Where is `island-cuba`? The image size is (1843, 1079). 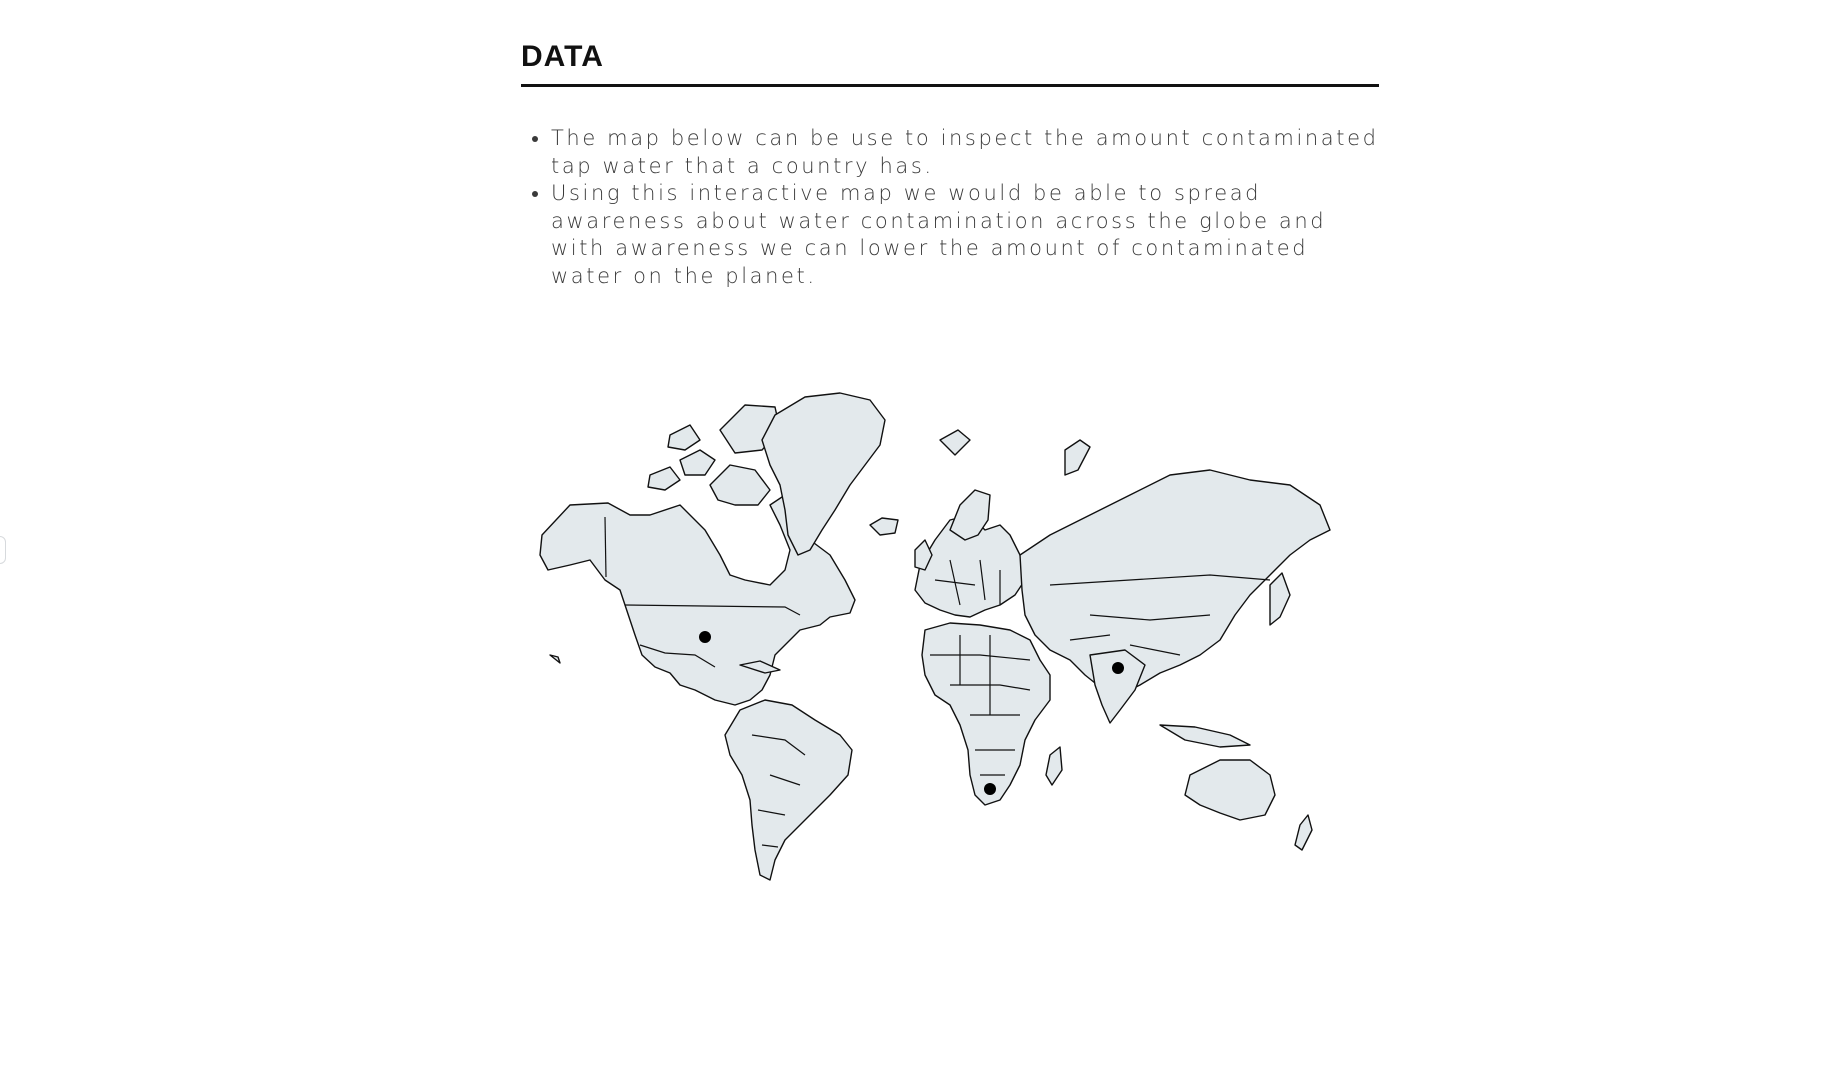 island-cuba is located at coordinates (760, 667).